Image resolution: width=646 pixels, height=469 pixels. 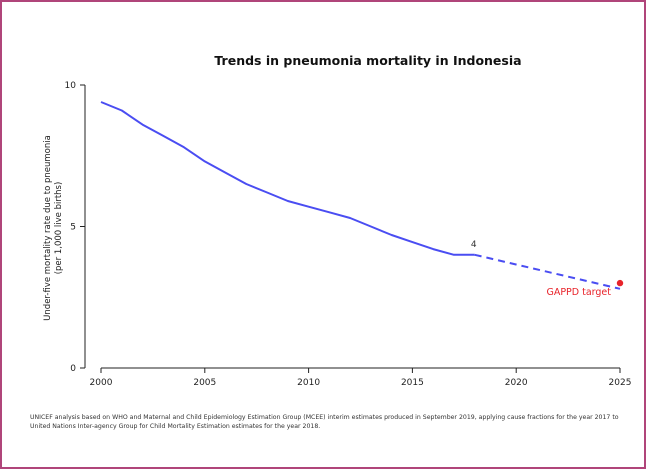 I want to click on y-axis-label-line-2: (per 1,000 live births), so click(x=59, y=228).